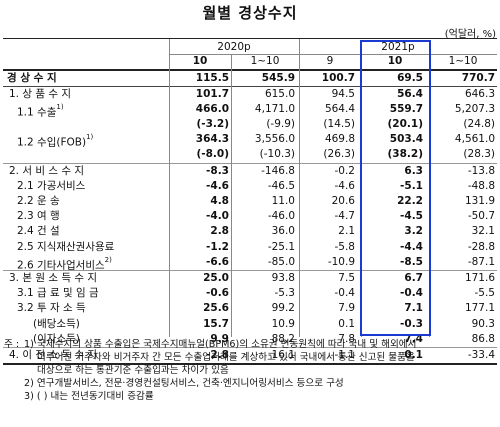 This screenshot has width=500, height=427. Describe the element at coordinates (217, 170) in the screenshot. I see `cell-col-1: -8.3` at that location.